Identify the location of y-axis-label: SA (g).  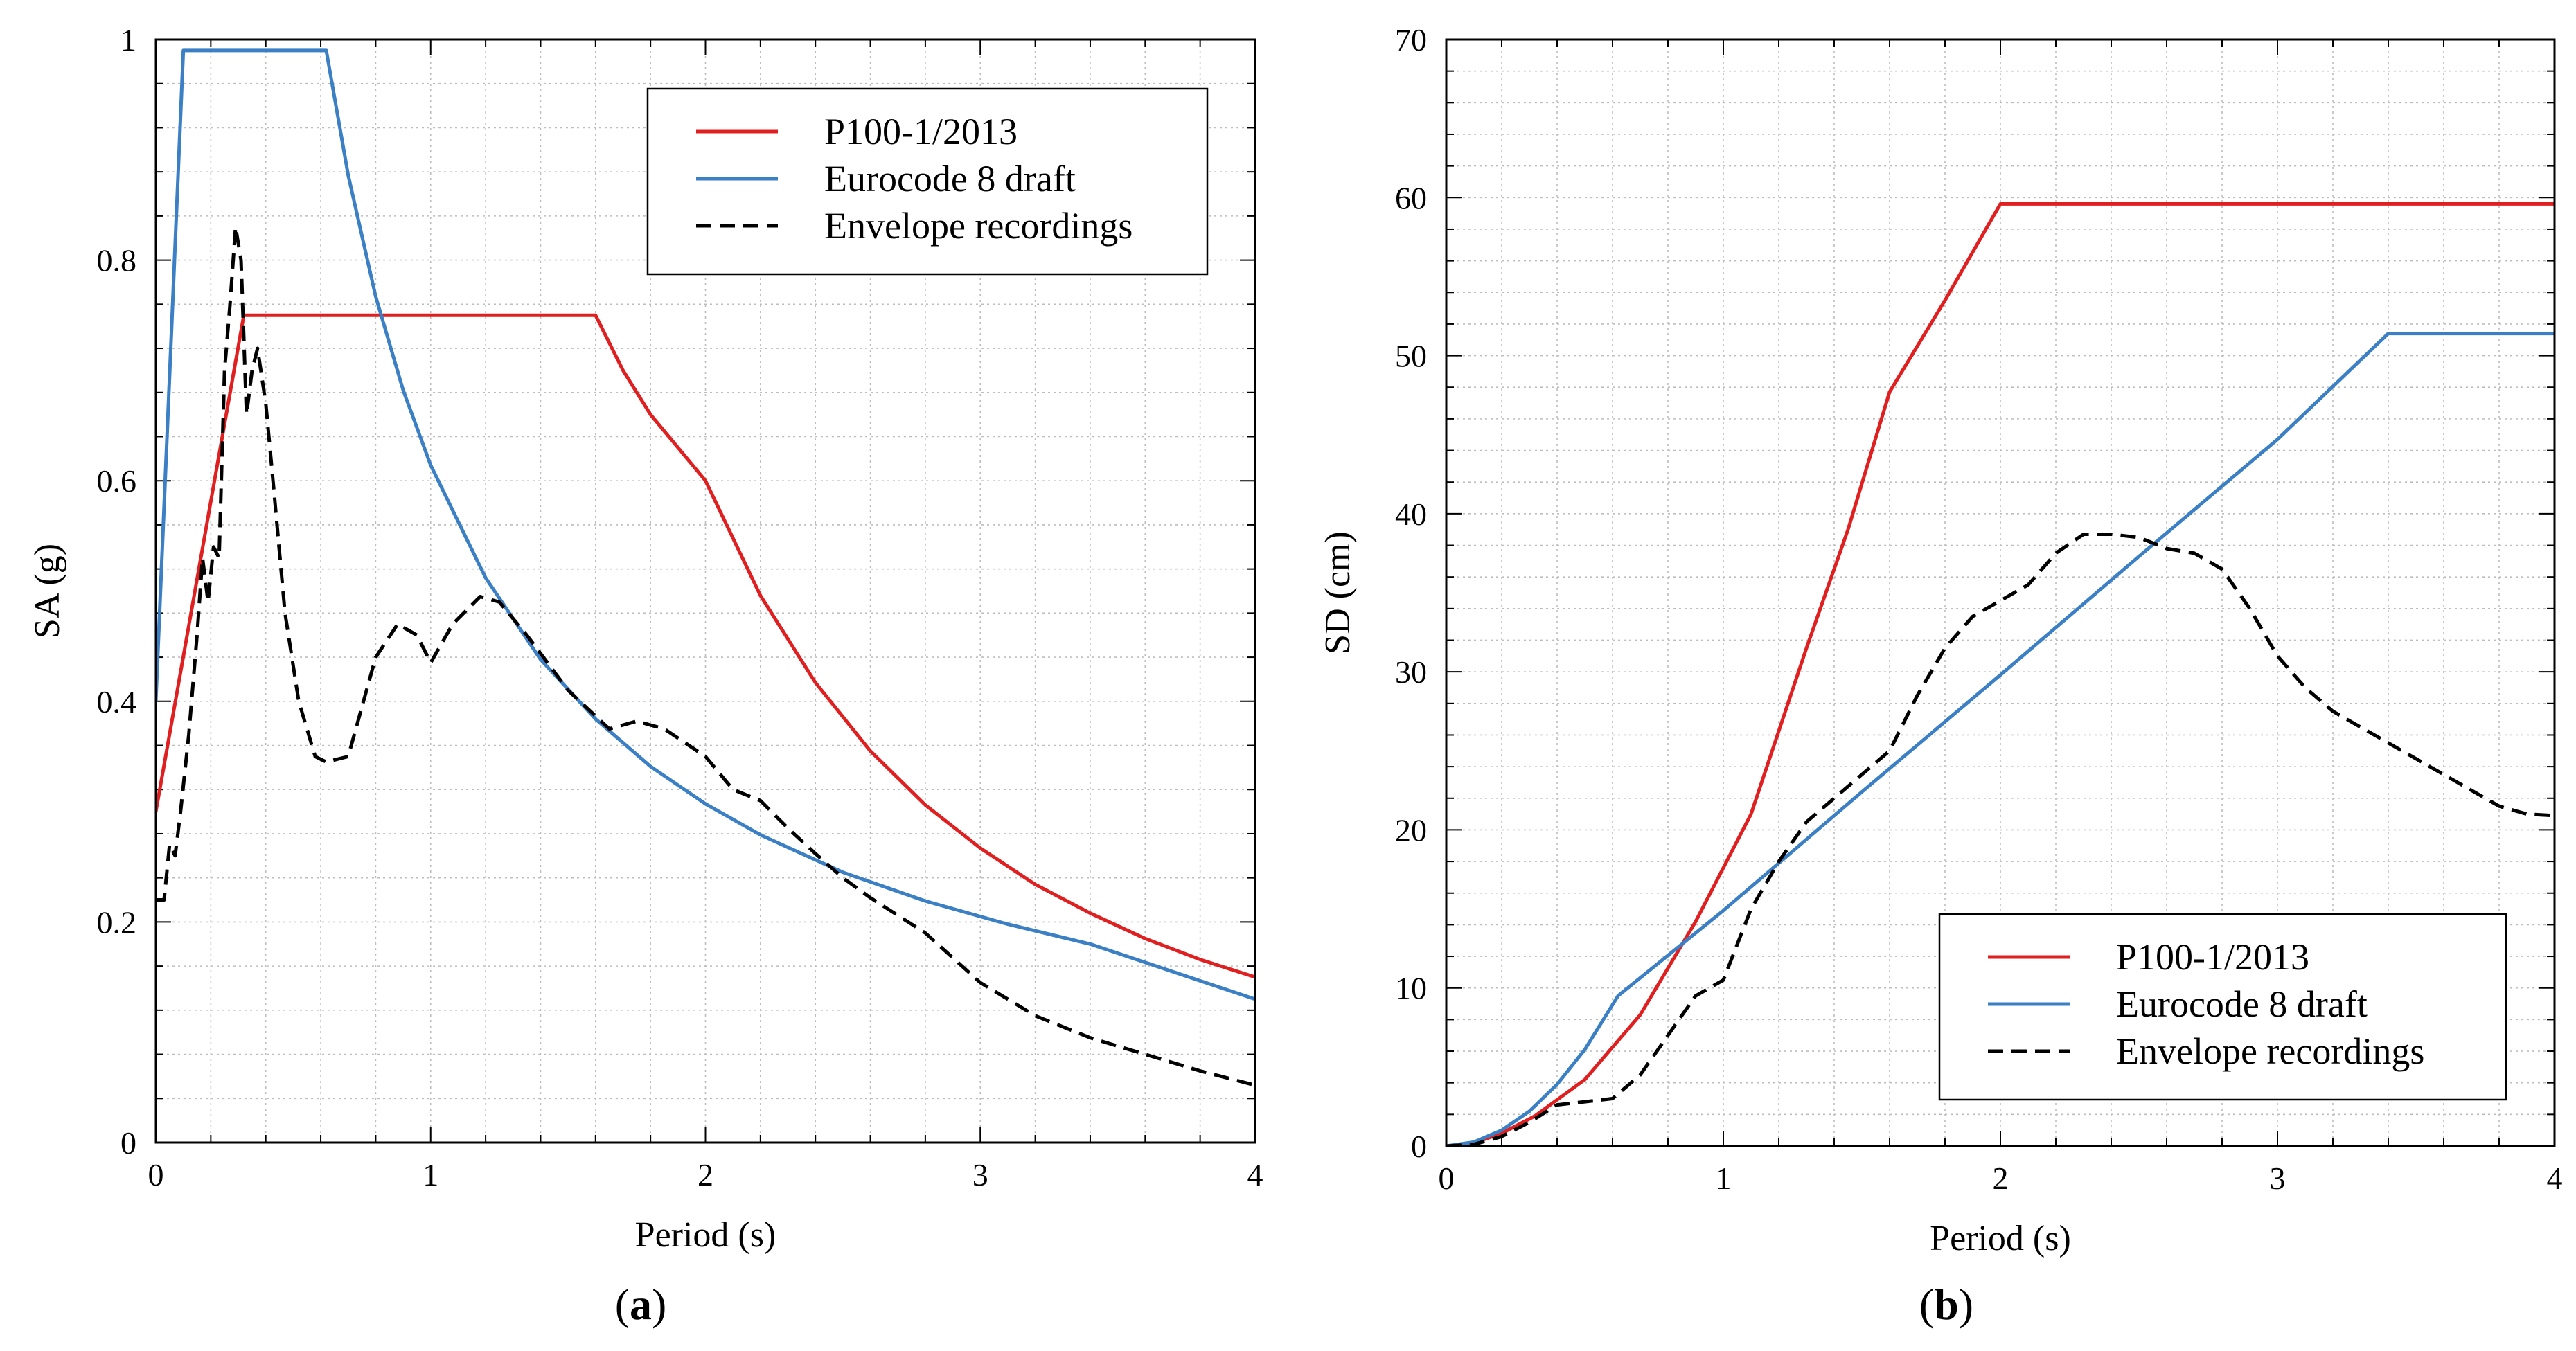
(47, 591).